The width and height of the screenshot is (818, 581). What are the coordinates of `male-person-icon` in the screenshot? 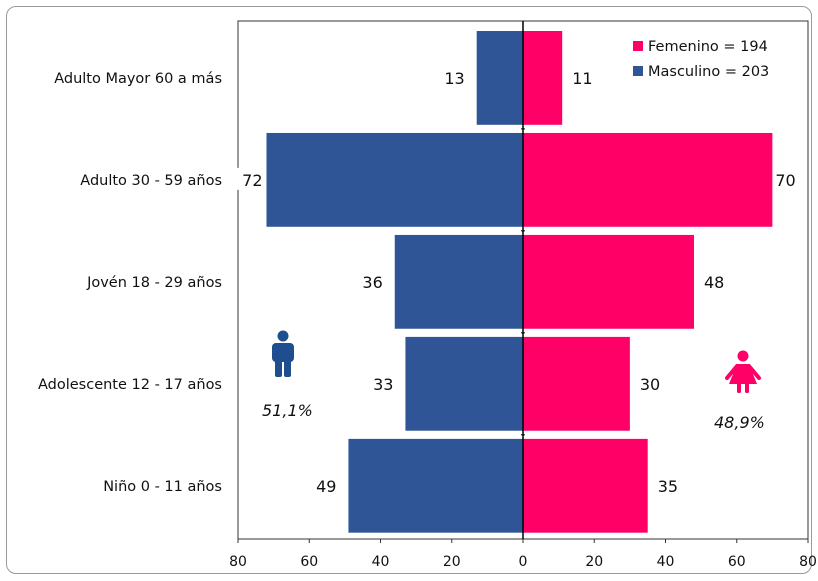 It's located at (283, 353).